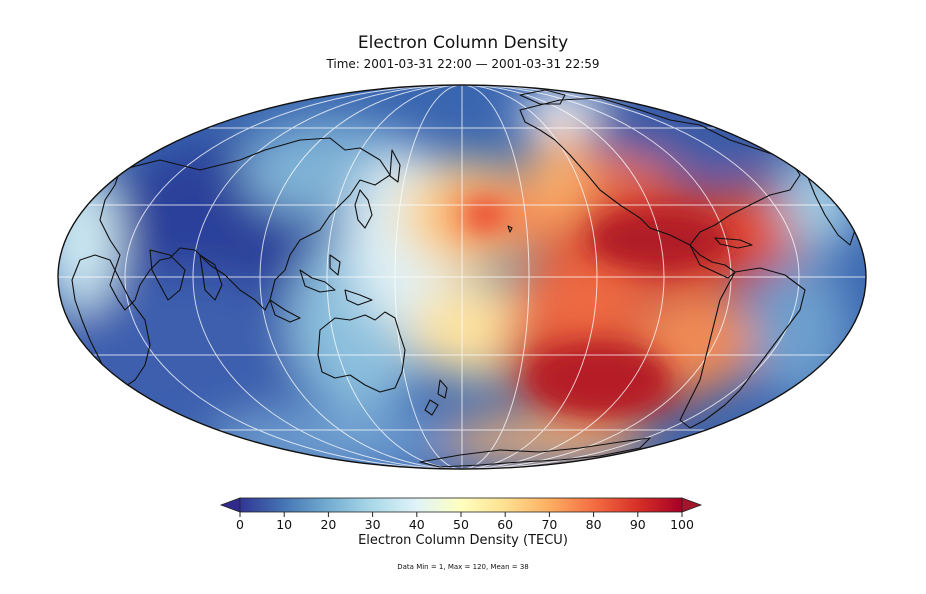  What do you see at coordinates (230, 505) in the screenshot?
I see `colorbar-min-extend-arrow` at bounding box center [230, 505].